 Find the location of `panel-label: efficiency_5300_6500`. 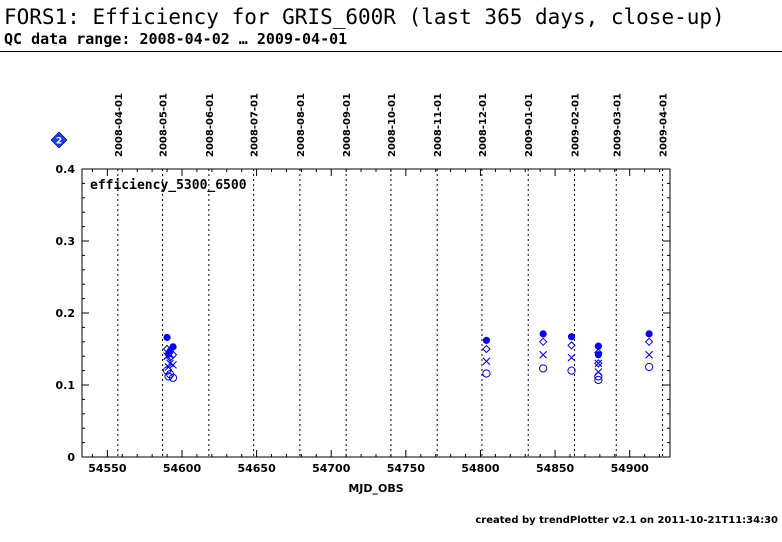

panel-label: efficiency_5300_6500 is located at coordinates (168, 185).